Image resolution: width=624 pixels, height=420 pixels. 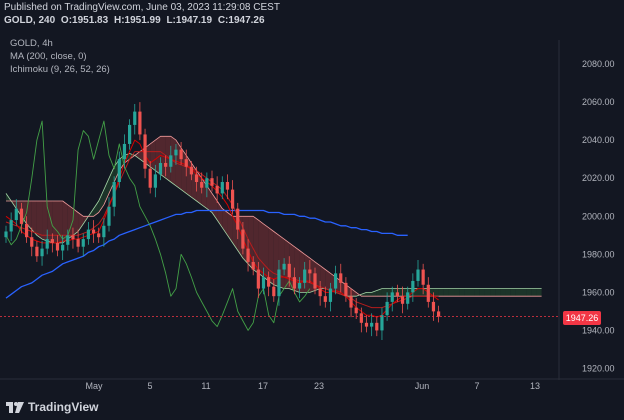 What do you see at coordinates (60, 69) in the screenshot?
I see `legend-ichimoku: Ichimoku (9, 26, 52, 26)` at bounding box center [60, 69].